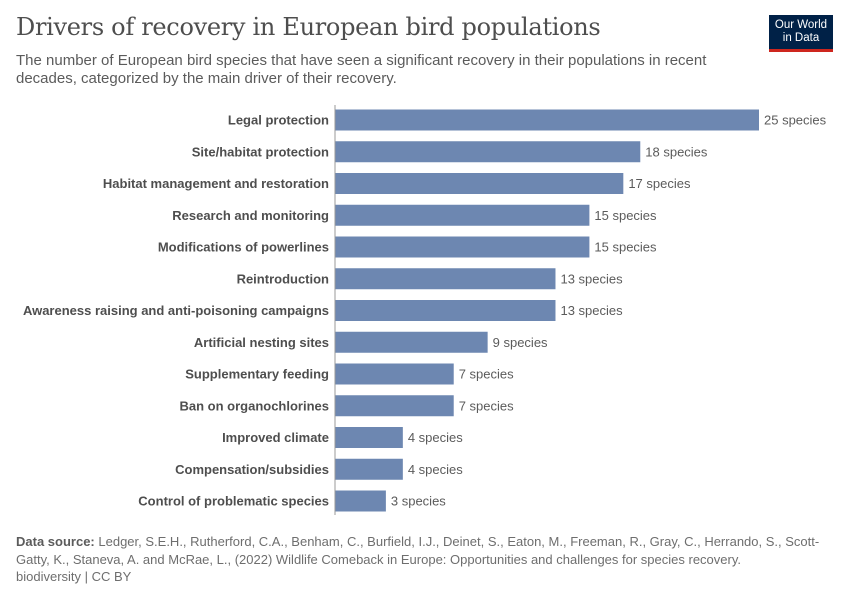 The width and height of the screenshot is (850, 600). I want to click on value-label: 3 species, so click(418, 501).